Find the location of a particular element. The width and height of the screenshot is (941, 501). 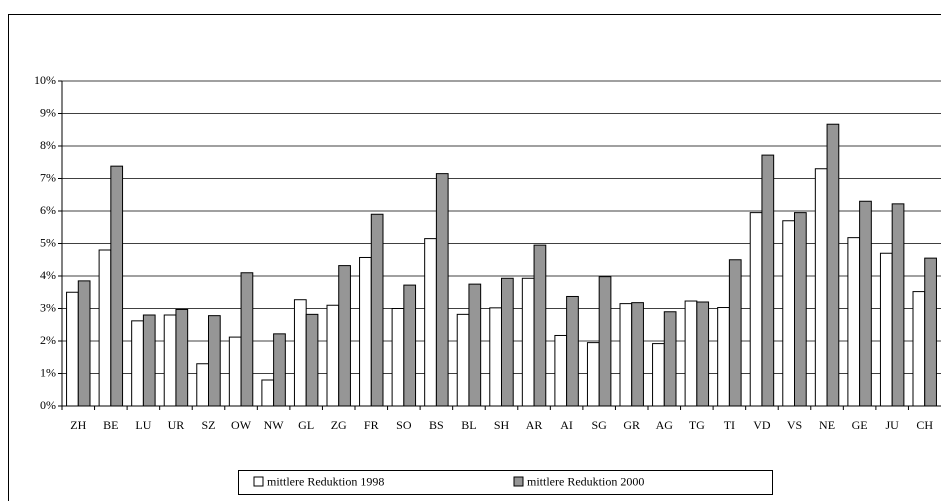

x-tick-label: BL is located at coordinates (468, 425).